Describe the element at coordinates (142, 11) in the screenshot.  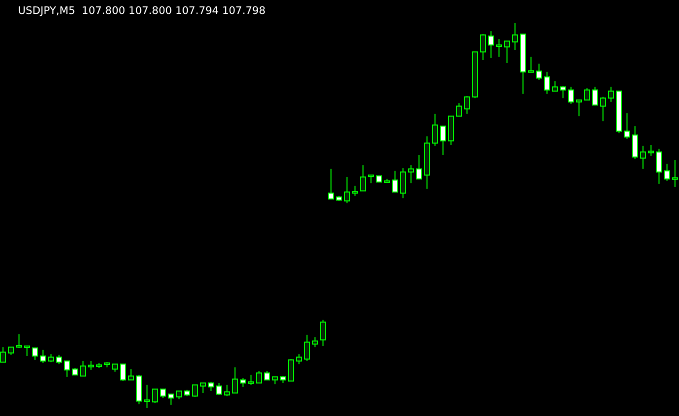
I see `chart-title: USDJPY,M5 107.800 107.800 107.794 107.798` at that location.